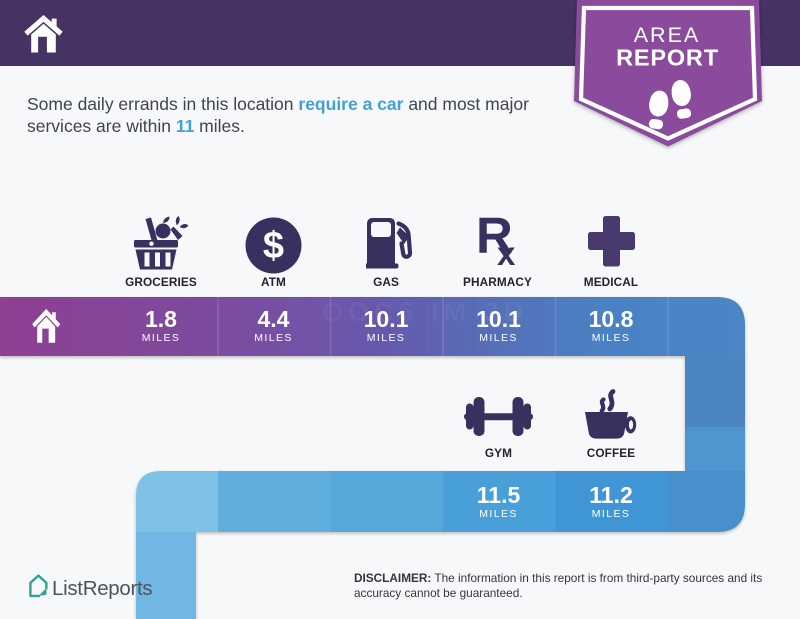 The height and width of the screenshot is (619, 800). What do you see at coordinates (506, 251) in the screenshot?
I see `svg-text: x` at bounding box center [506, 251].